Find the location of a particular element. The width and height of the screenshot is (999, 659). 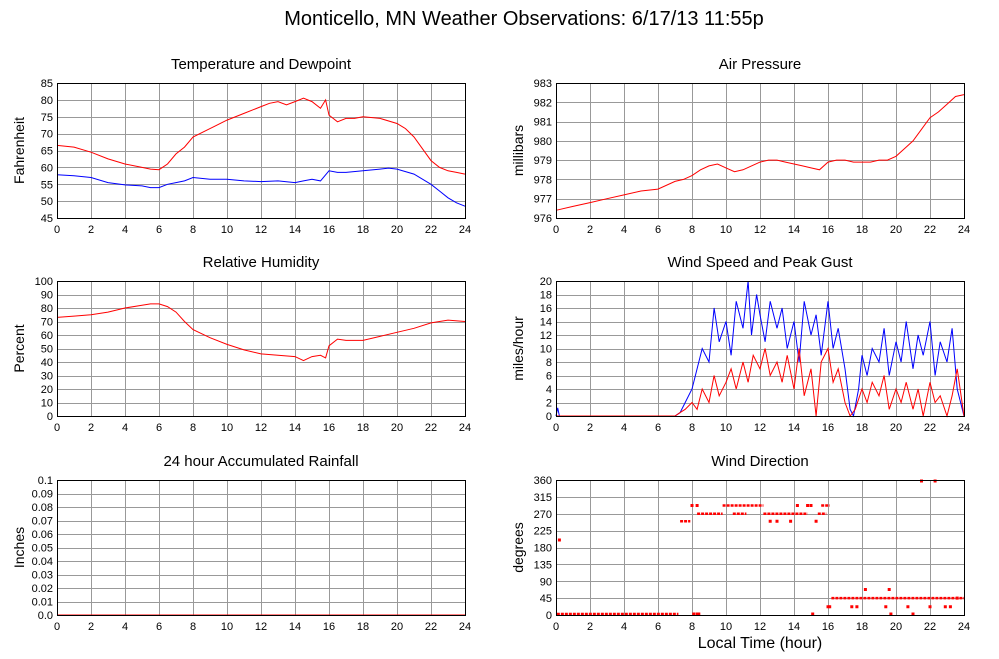

wind-title: Wind Speed and Peak Gust is located at coordinates (760, 262).